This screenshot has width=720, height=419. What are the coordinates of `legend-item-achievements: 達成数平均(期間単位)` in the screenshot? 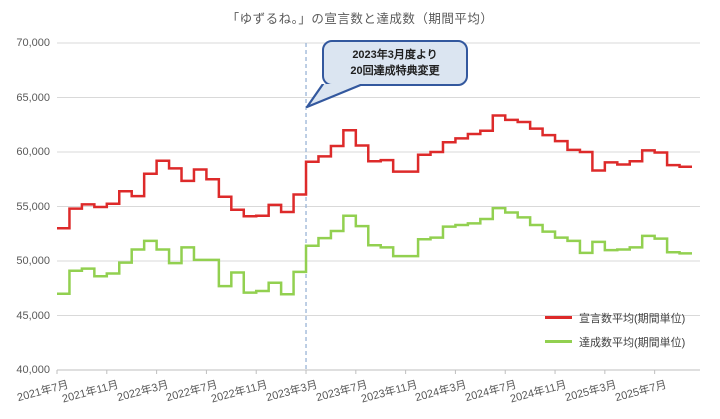 It's located at (615, 341).